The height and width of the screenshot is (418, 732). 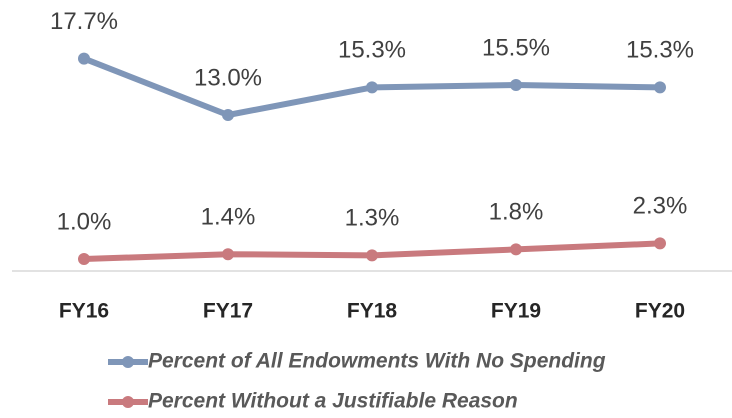 What do you see at coordinates (660, 206) in the screenshot?
I see `data-label: 2.3%` at bounding box center [660, 206].